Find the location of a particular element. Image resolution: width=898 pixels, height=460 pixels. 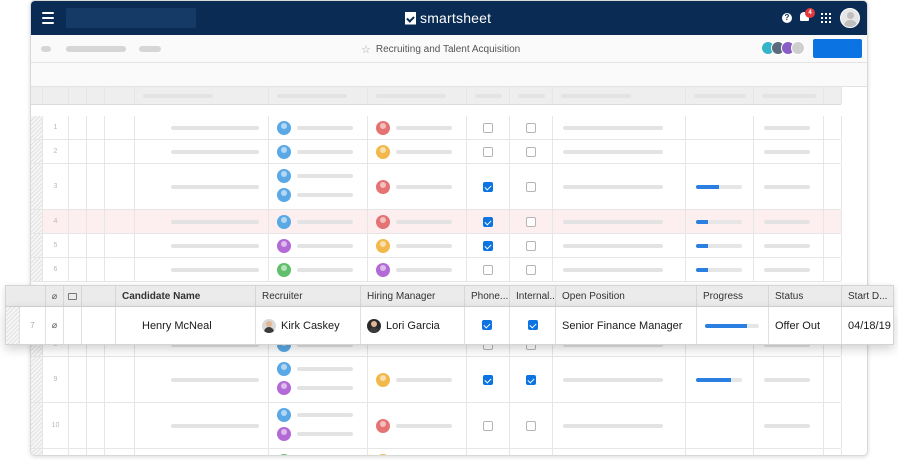

search-box is located at coordinates (131, 18).